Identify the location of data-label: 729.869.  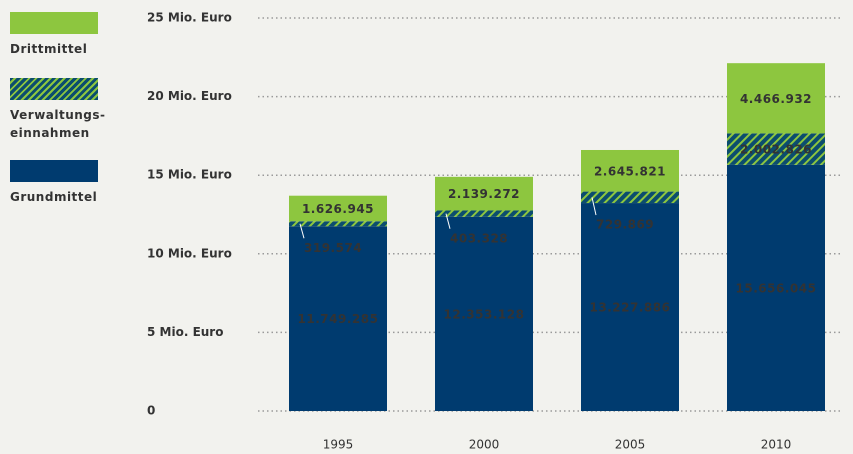
(625, 225).